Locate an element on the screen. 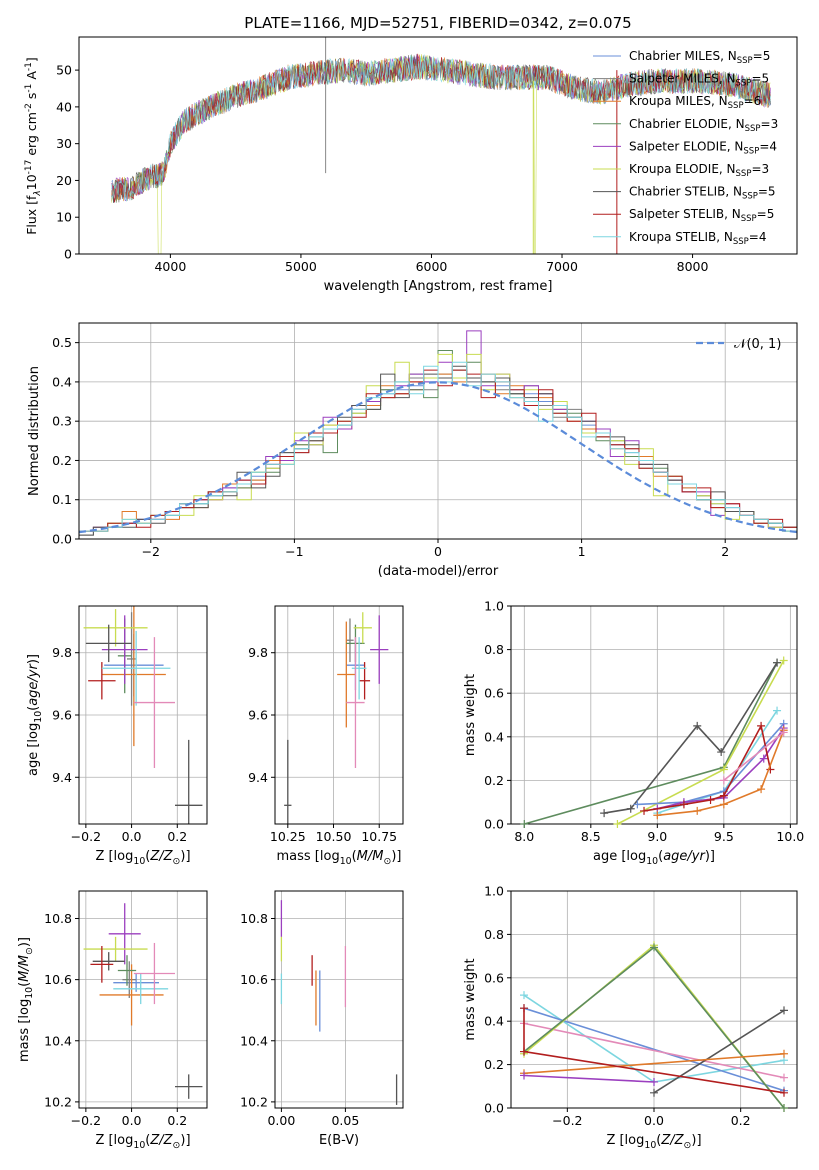  age-vs-mass-xtick-label-1: 10.50 is located at coordinates (334, 836).